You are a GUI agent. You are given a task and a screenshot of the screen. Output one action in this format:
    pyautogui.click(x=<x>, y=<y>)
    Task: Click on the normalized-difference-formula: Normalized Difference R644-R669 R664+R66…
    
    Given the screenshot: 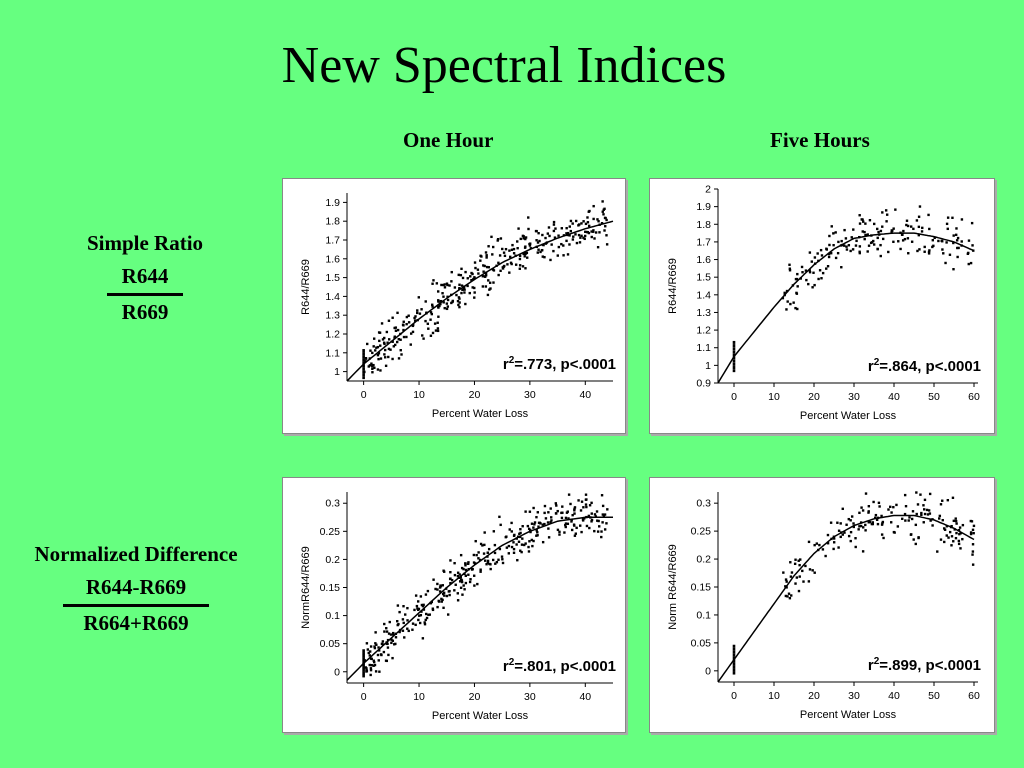 What is the action you would take?
    pyautogui.click(x=136, y=589)
    